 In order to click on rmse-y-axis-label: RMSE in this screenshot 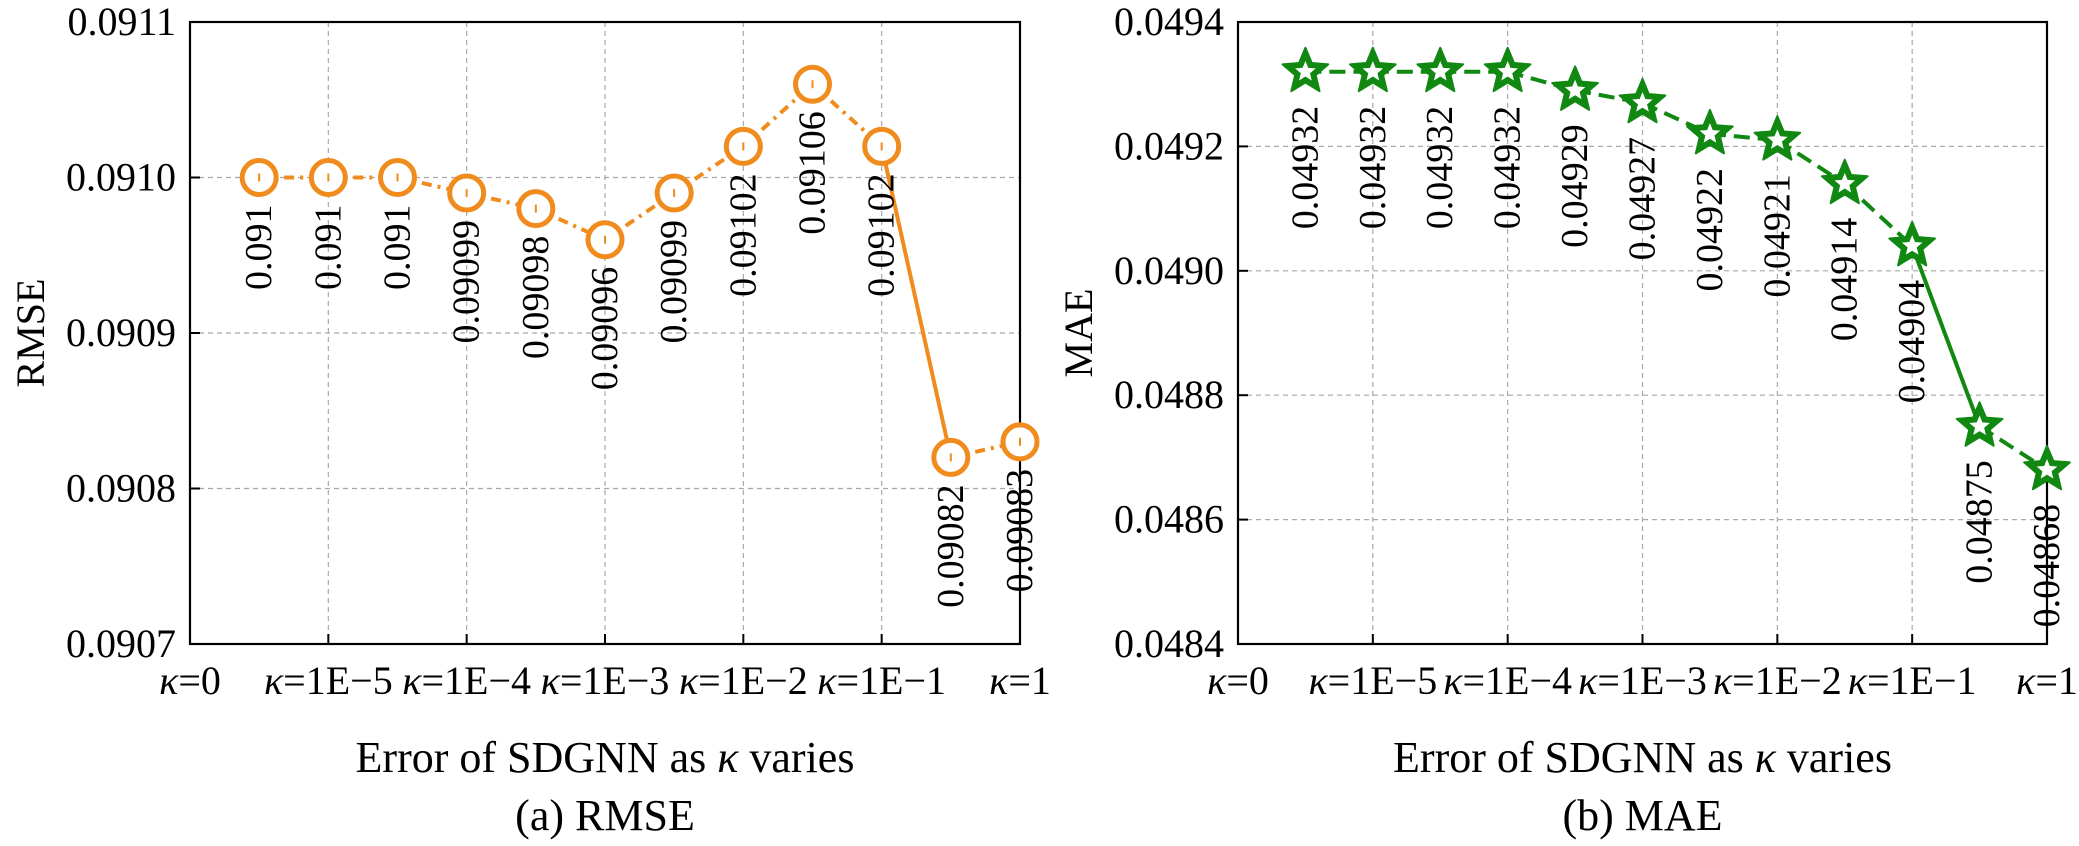, I will do `click(30, 333)`.